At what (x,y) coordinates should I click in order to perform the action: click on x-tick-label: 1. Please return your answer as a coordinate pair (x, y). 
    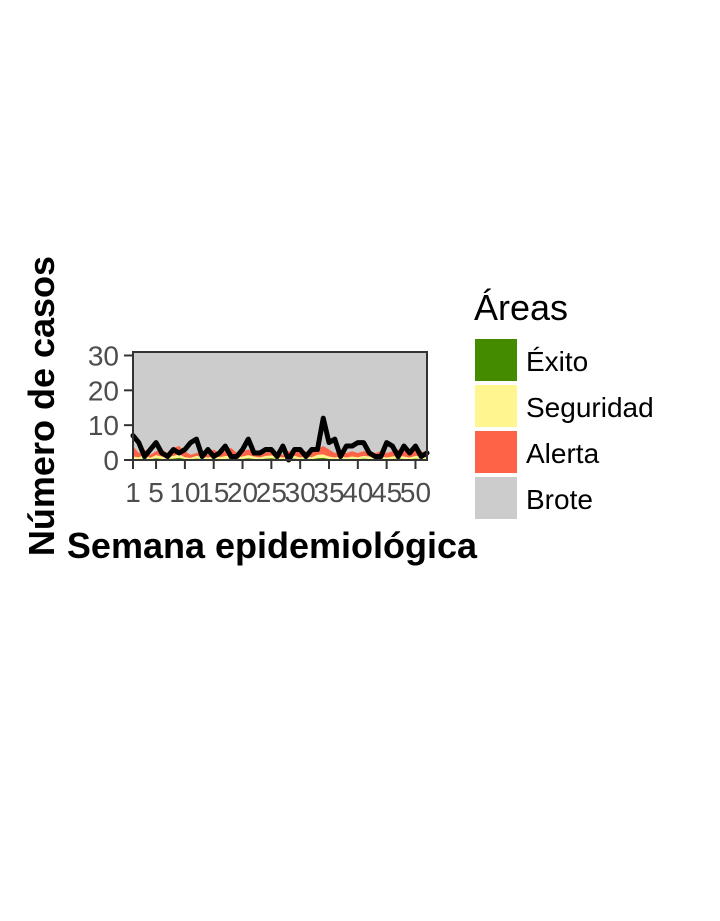
    Looking at the image, I should click on (133, 492).